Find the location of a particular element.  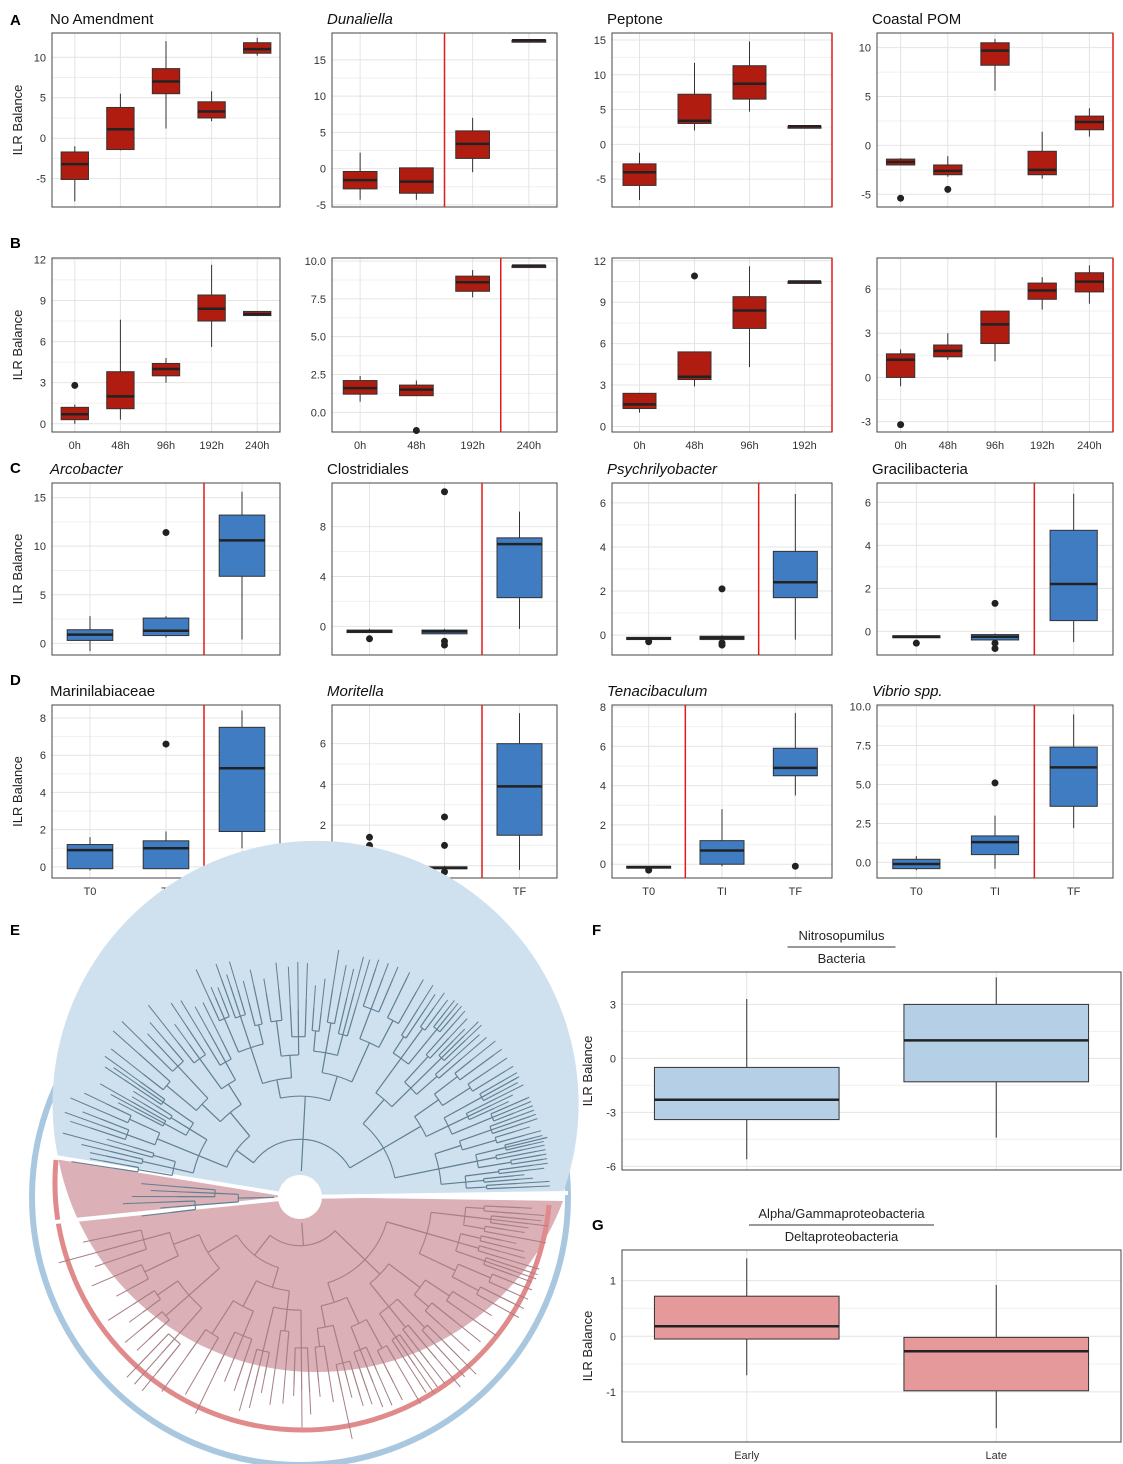

x-tick-label: 192h is located at coordinates (211, 446).